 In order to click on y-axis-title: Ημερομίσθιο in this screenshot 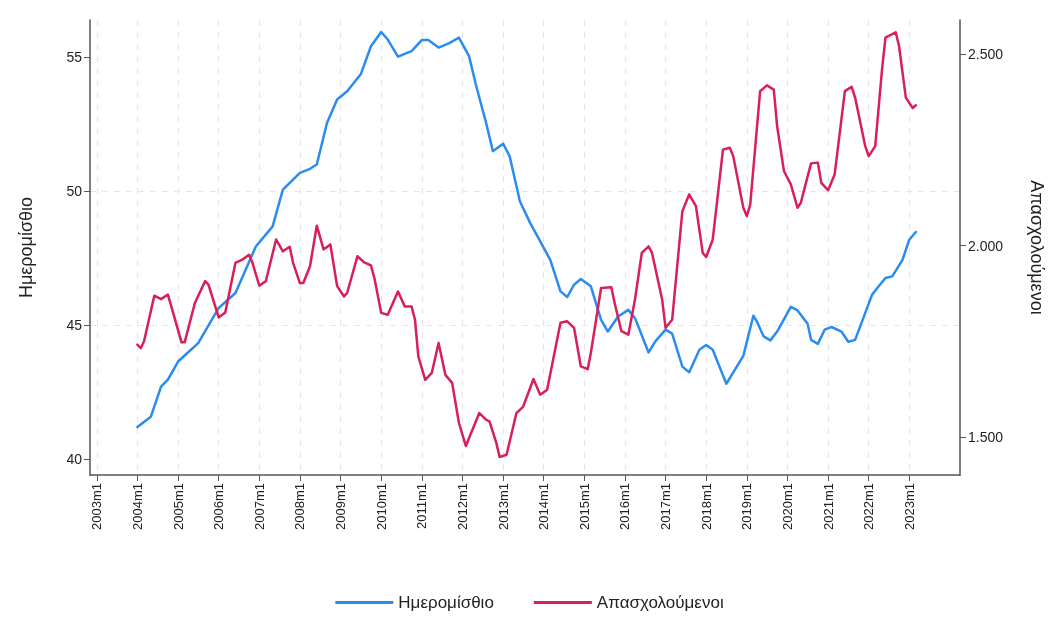, I will do `click(26, 247)`.